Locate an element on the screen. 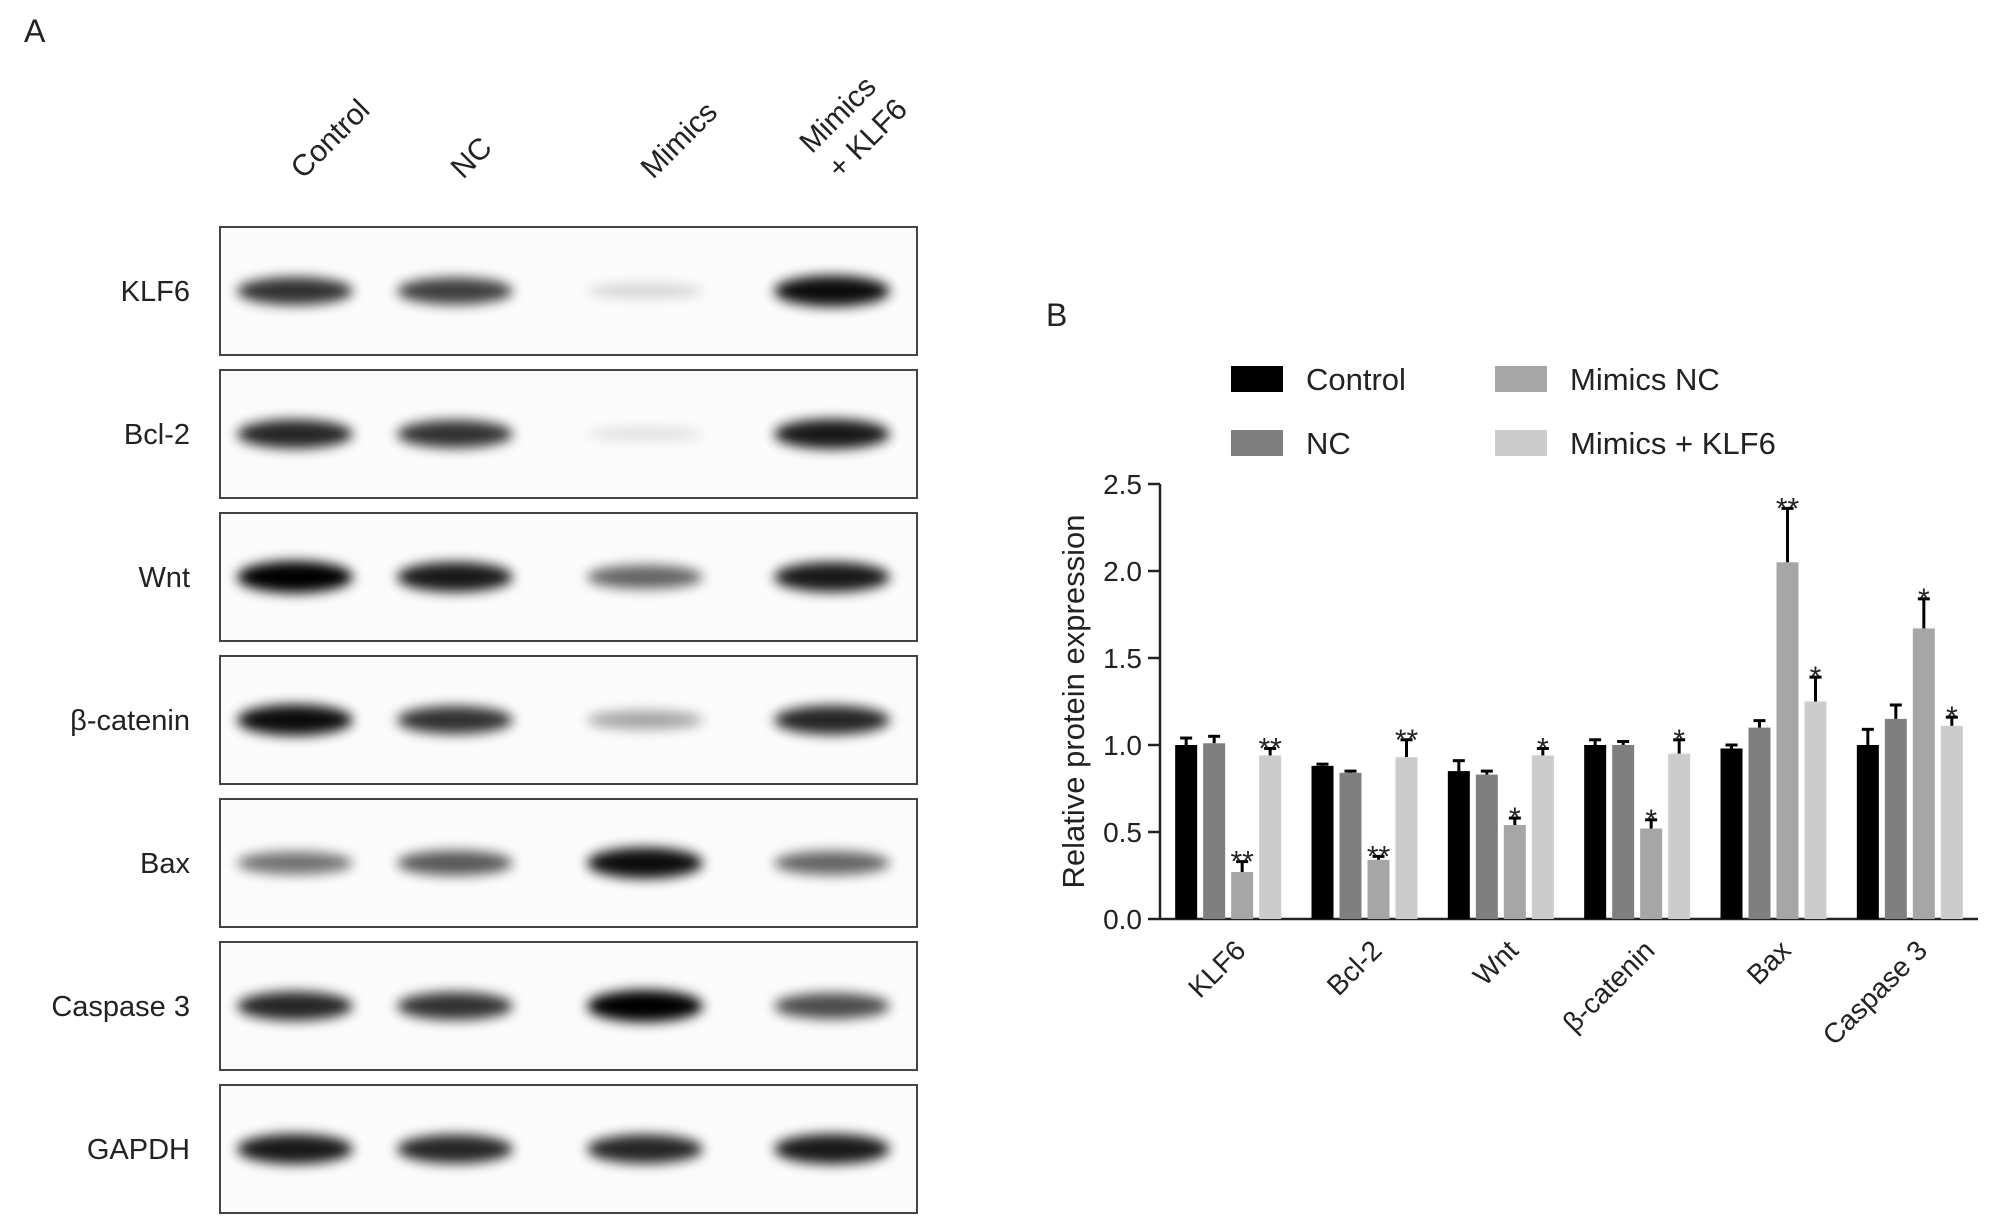 The height and width of the screenshot is (1226, 2008). y-tick-label: 2.0 is located at coordinates (1122, 571).